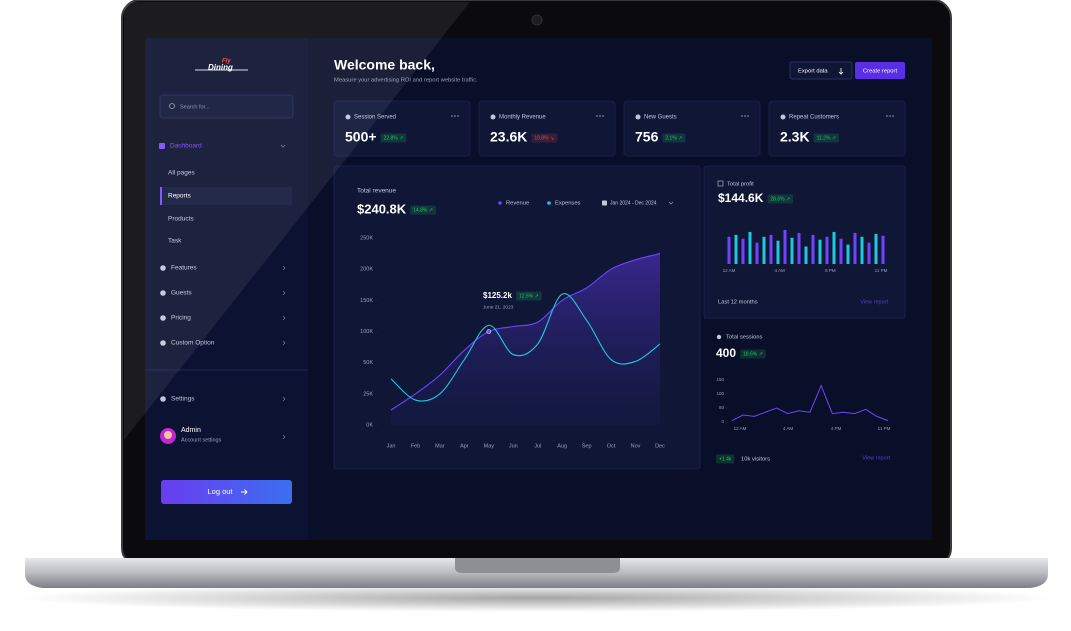  What do you see at coordinates (175, 241) in the screenshot?
I see `nav-subitem: Task` at bounding box center [175, 241].